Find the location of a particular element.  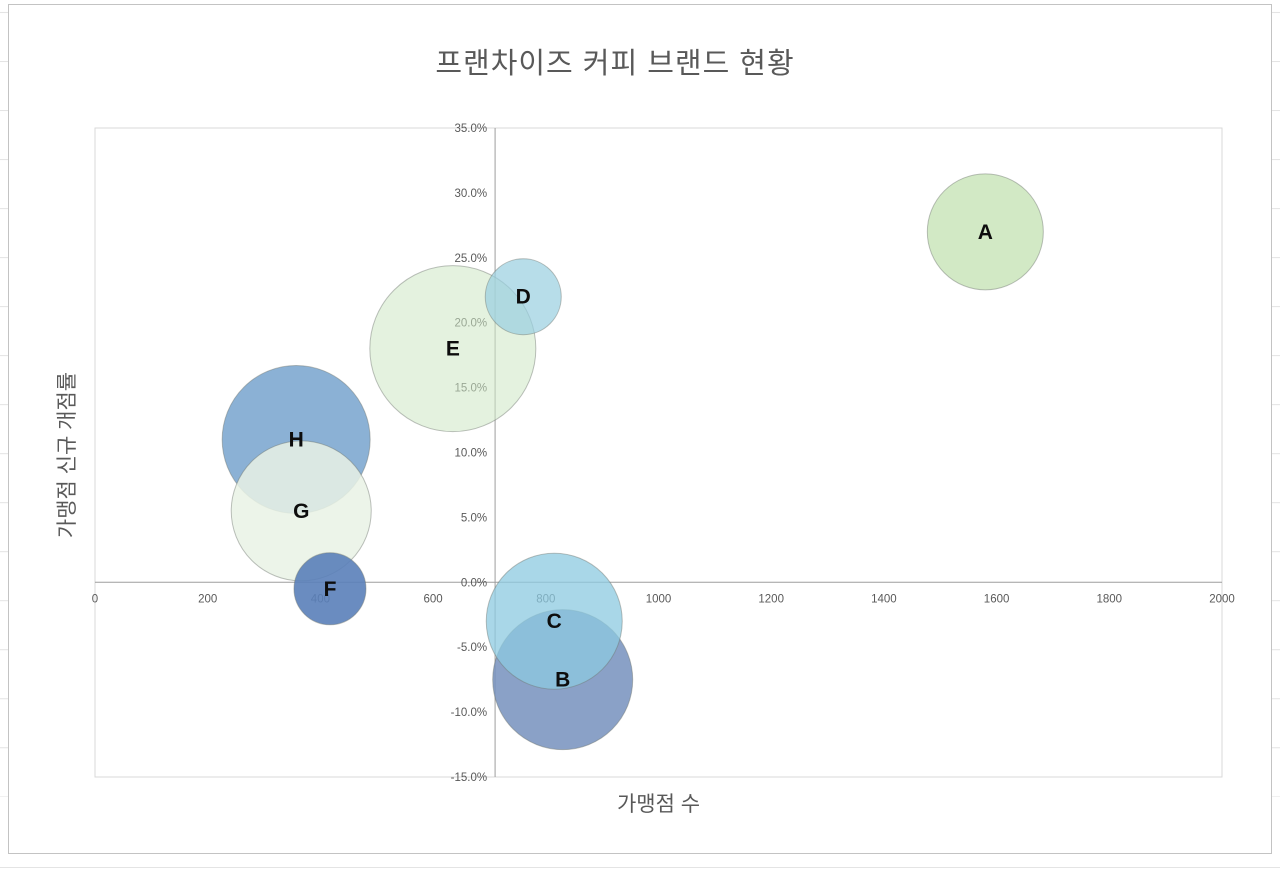

bubble-A is located at coordinates (985, 232).